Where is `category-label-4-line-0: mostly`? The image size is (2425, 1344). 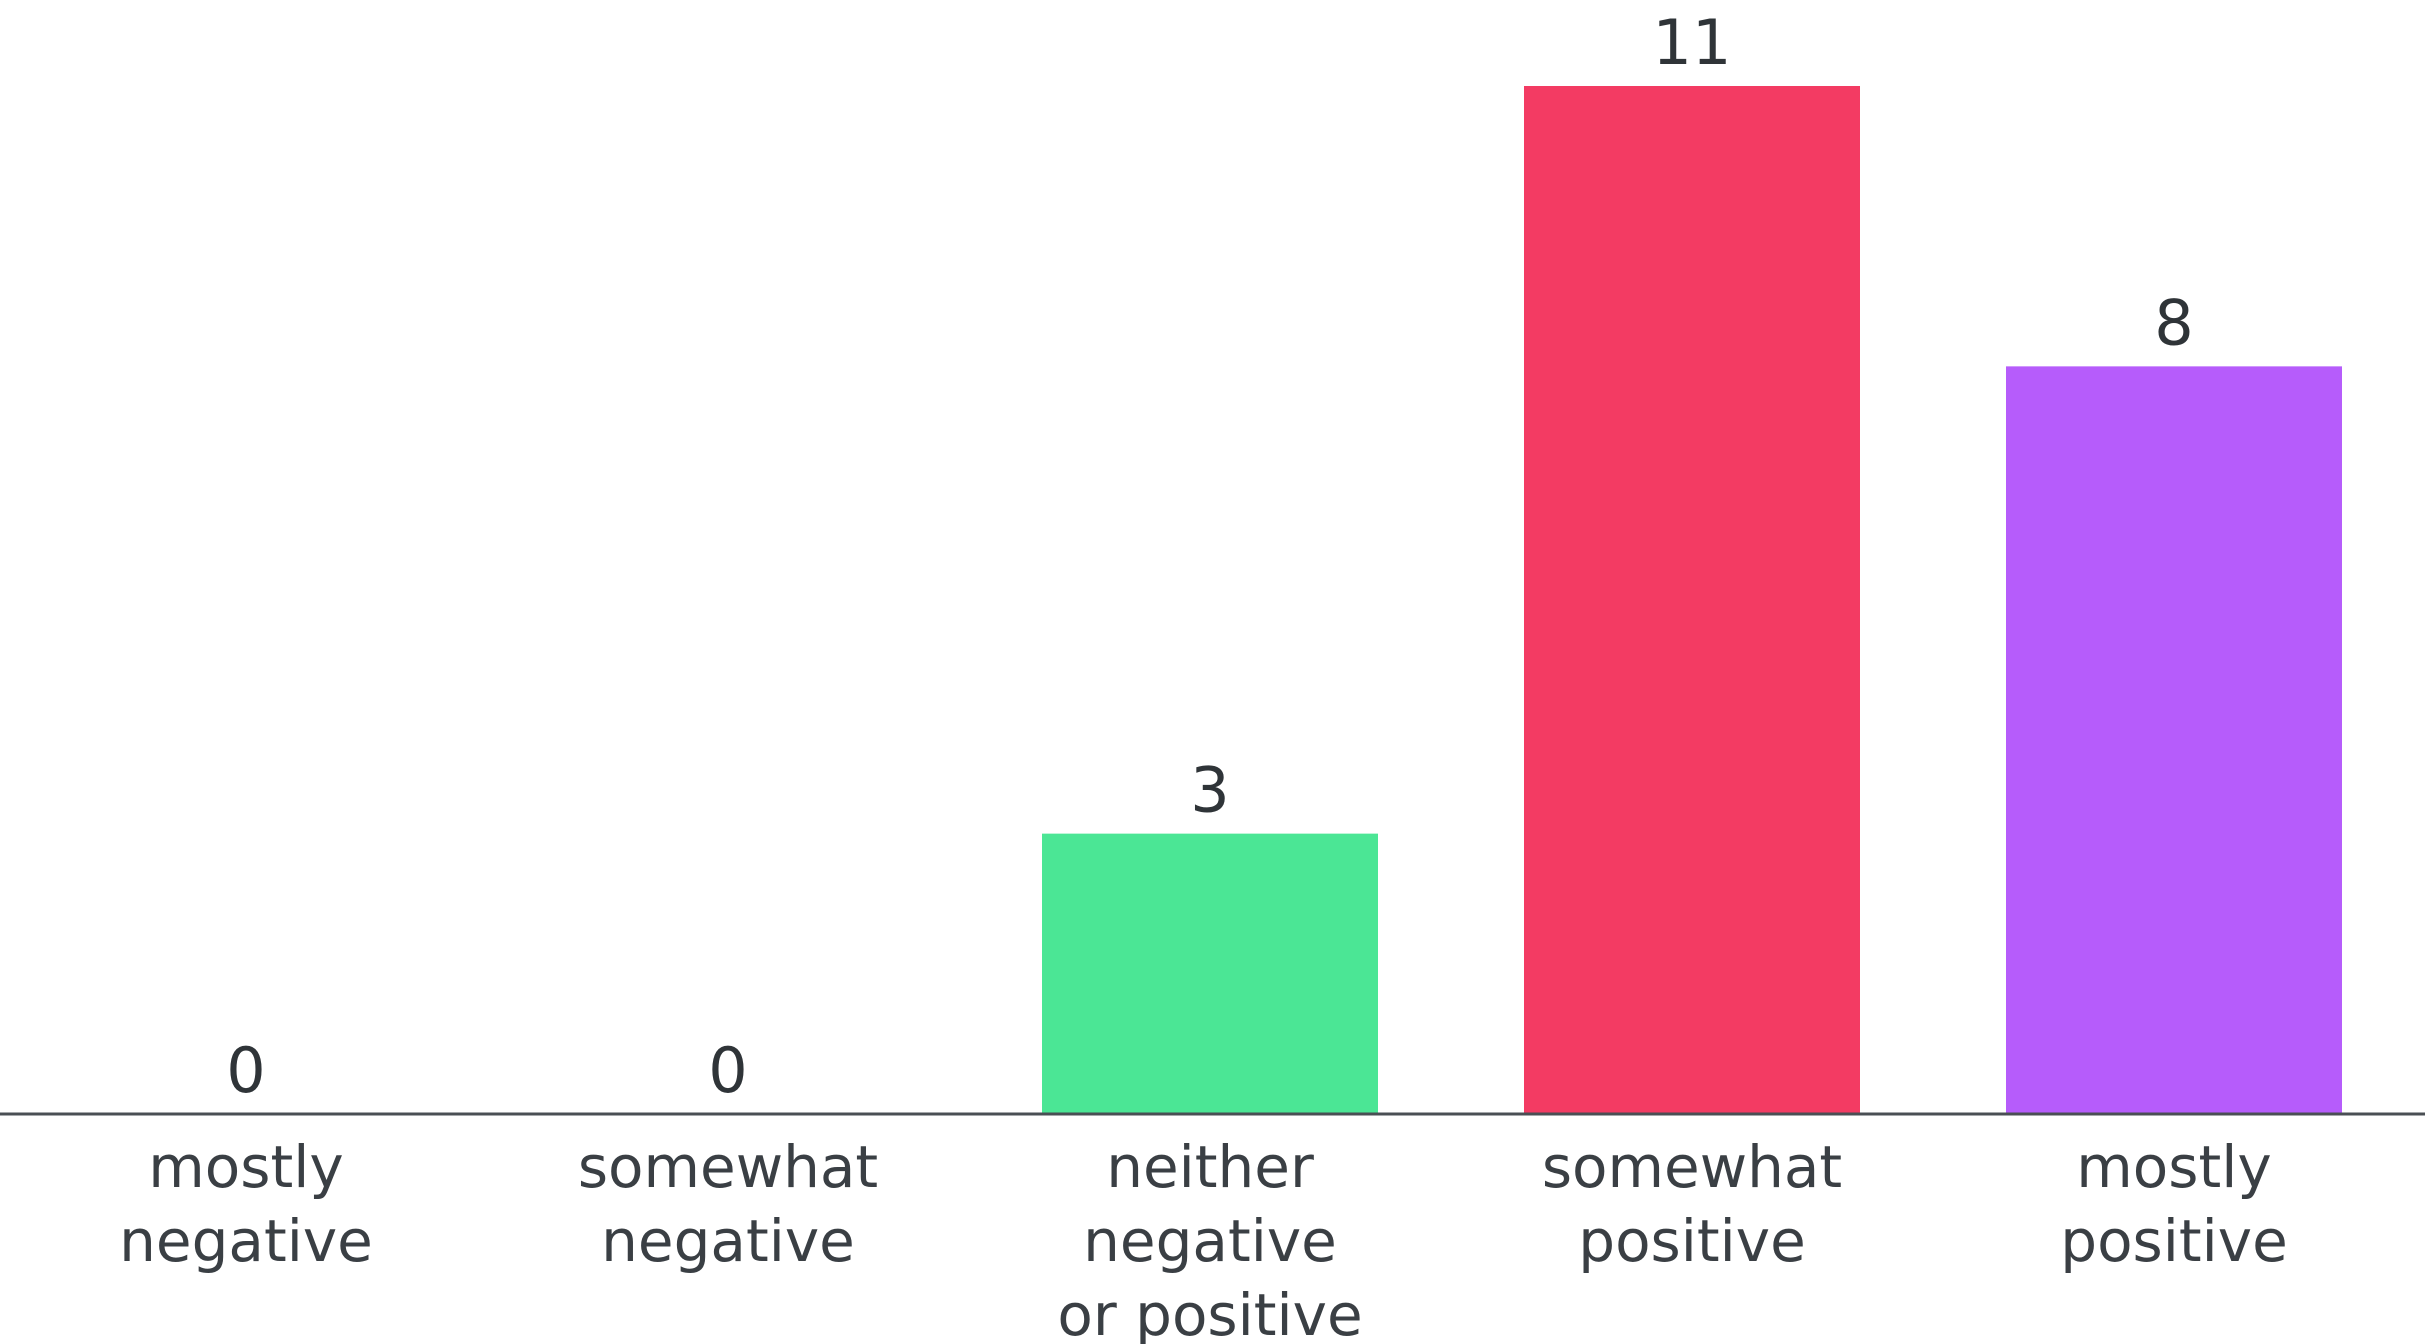
category-label-4-line-0: mostly is located at coordinates (2173, 1167).